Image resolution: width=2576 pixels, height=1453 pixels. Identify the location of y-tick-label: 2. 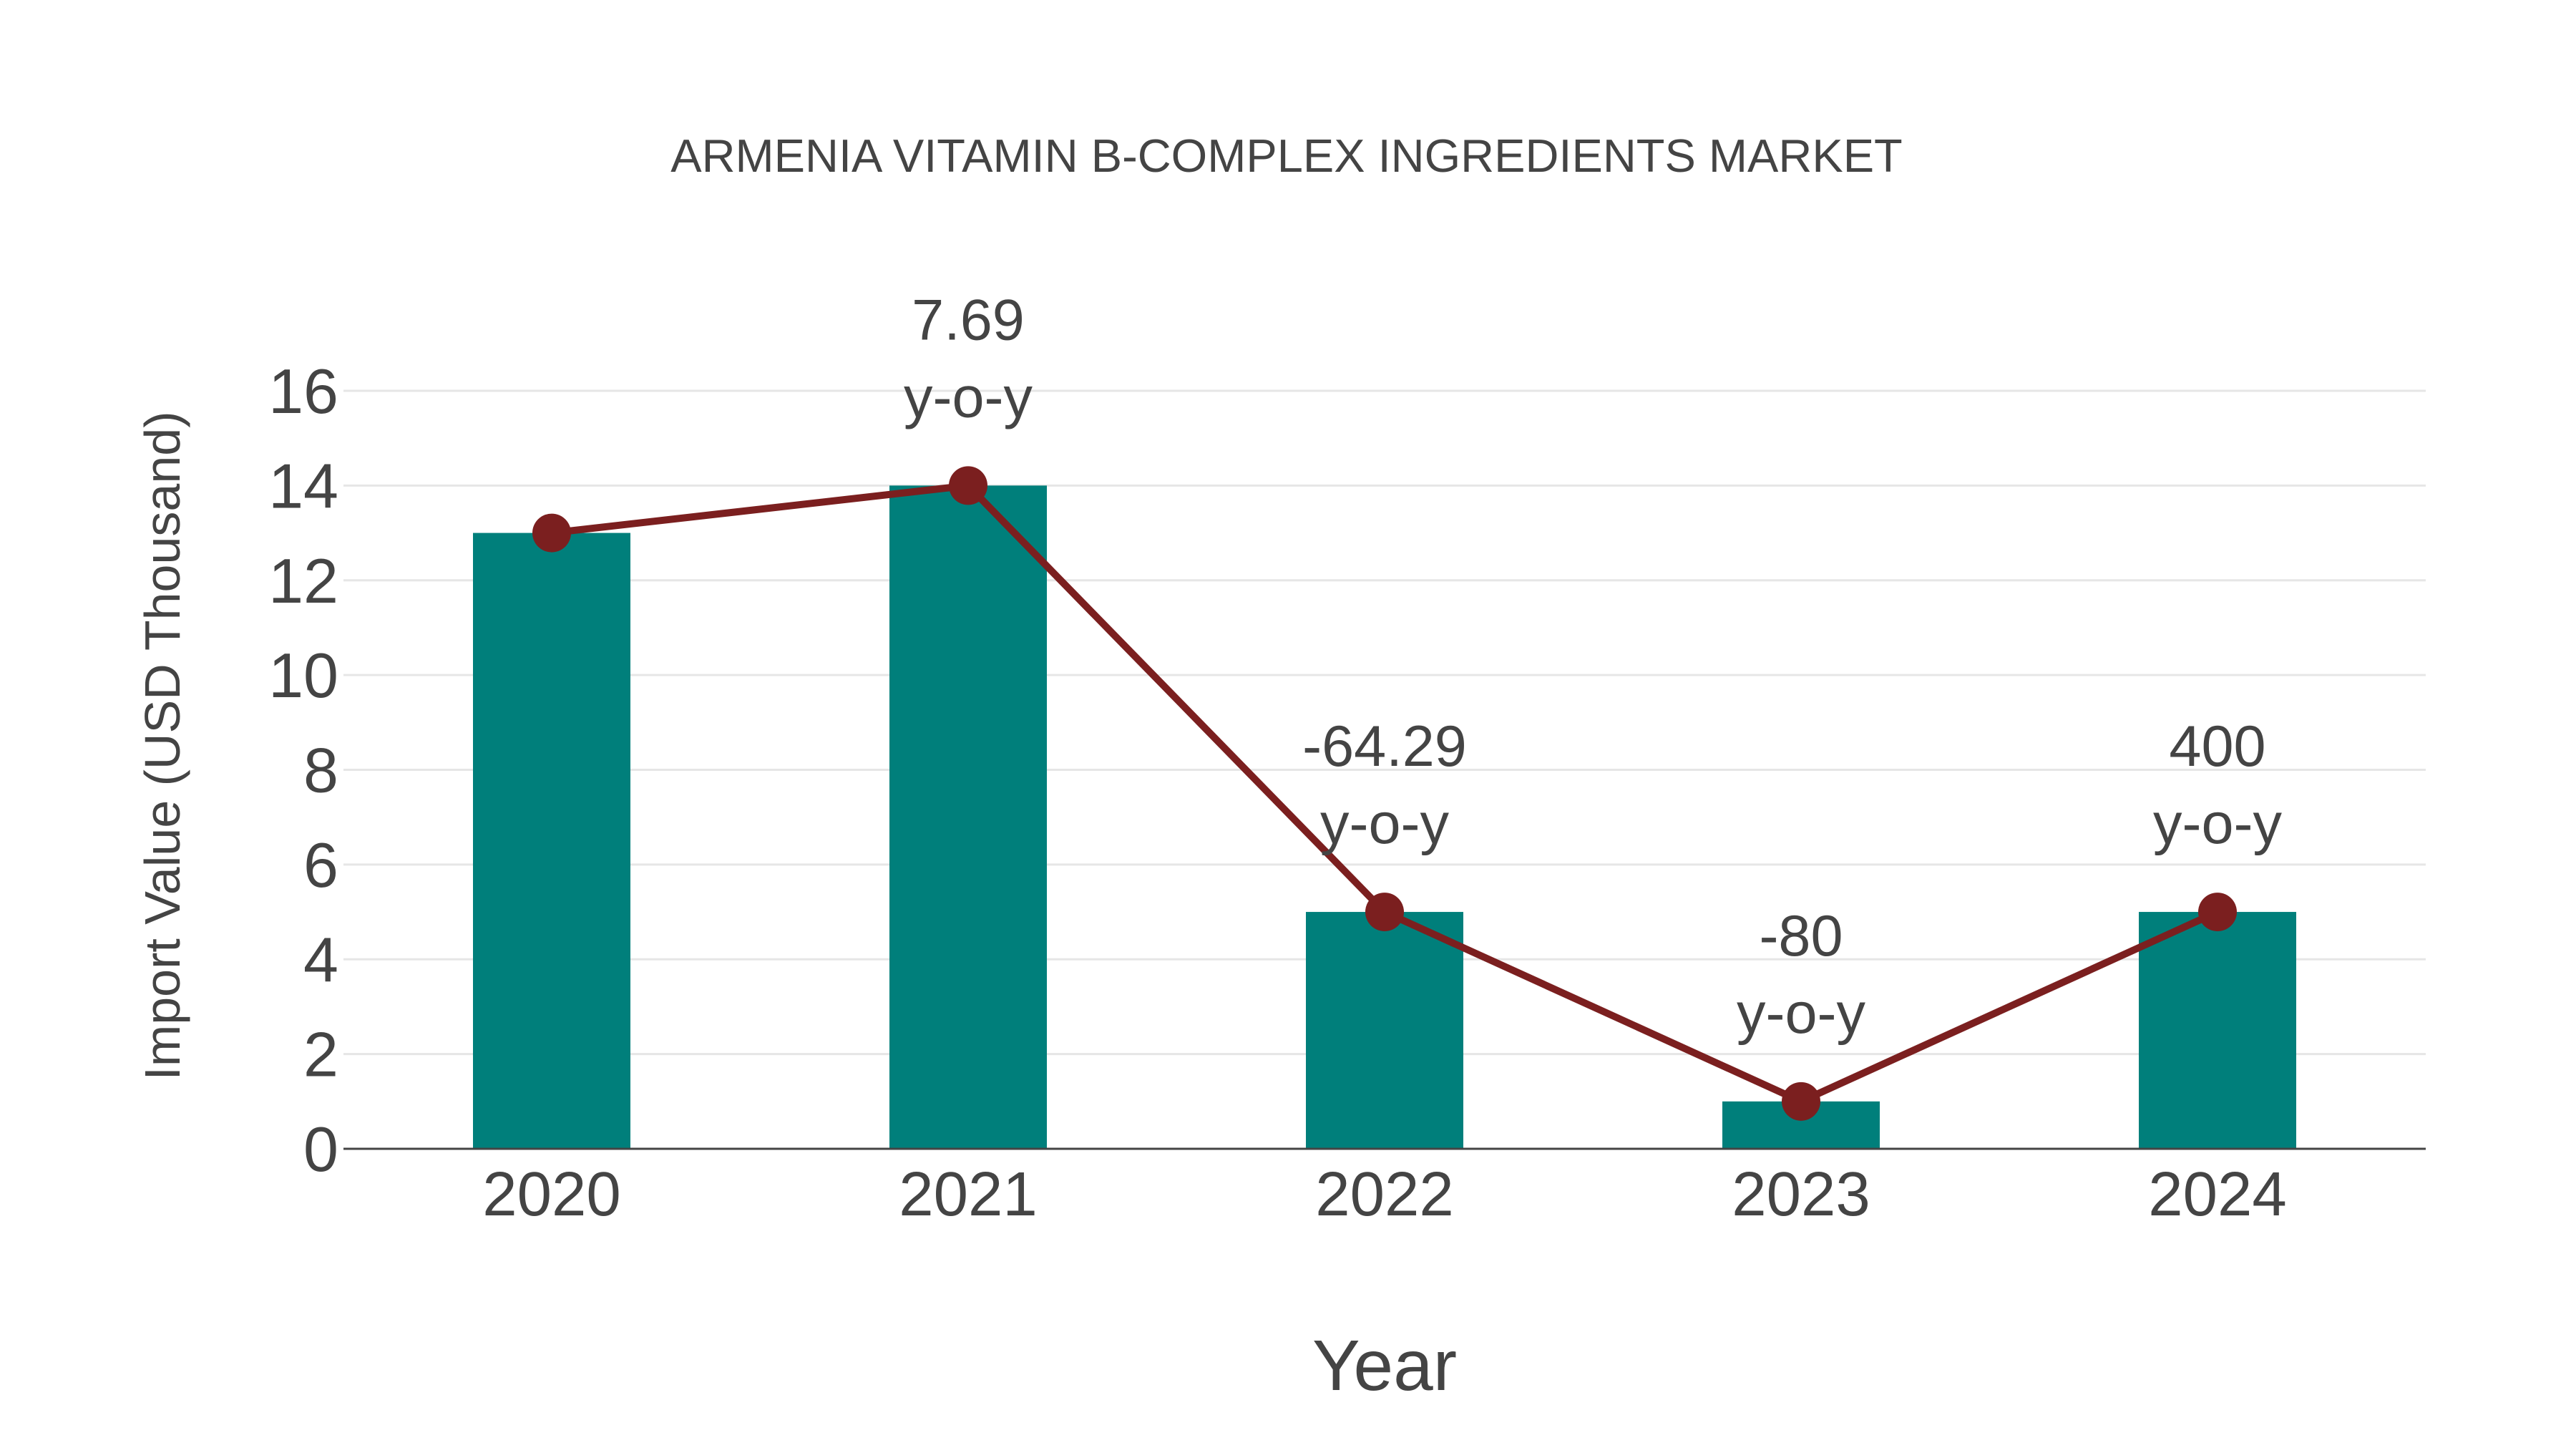
(320, 1054).